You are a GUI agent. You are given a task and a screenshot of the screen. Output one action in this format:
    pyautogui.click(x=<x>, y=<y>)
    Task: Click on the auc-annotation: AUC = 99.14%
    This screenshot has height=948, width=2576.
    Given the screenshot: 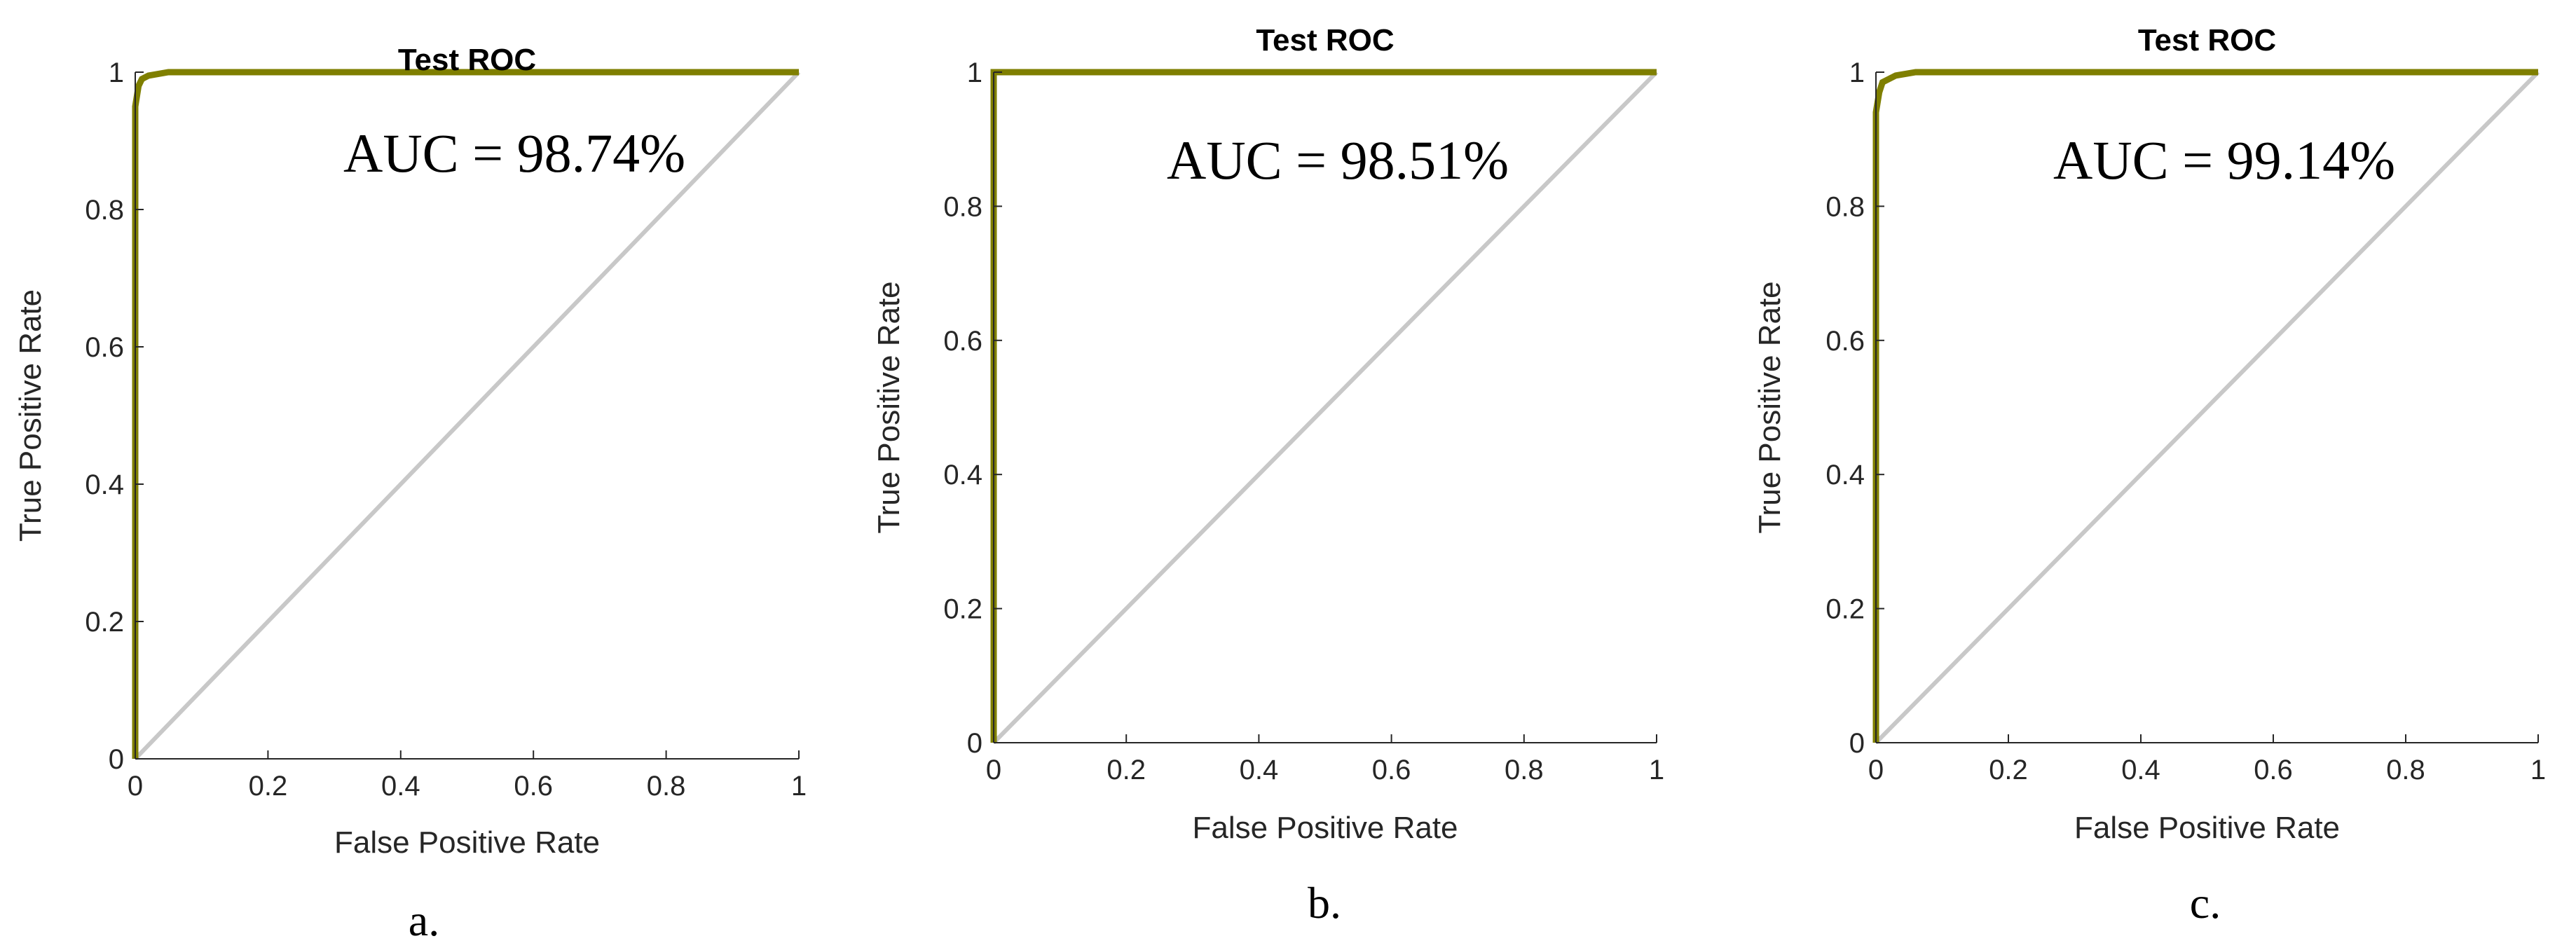 What is the action you would take?
    pyautogui.click(x=2224, y=161)
    